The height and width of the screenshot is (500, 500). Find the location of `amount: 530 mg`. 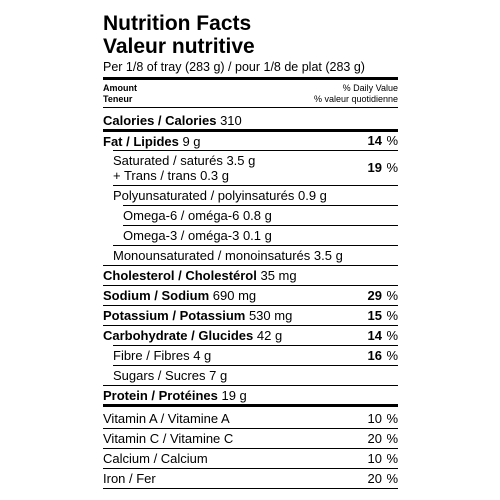

amount: 530 mg is located at coordinates (269, 315).